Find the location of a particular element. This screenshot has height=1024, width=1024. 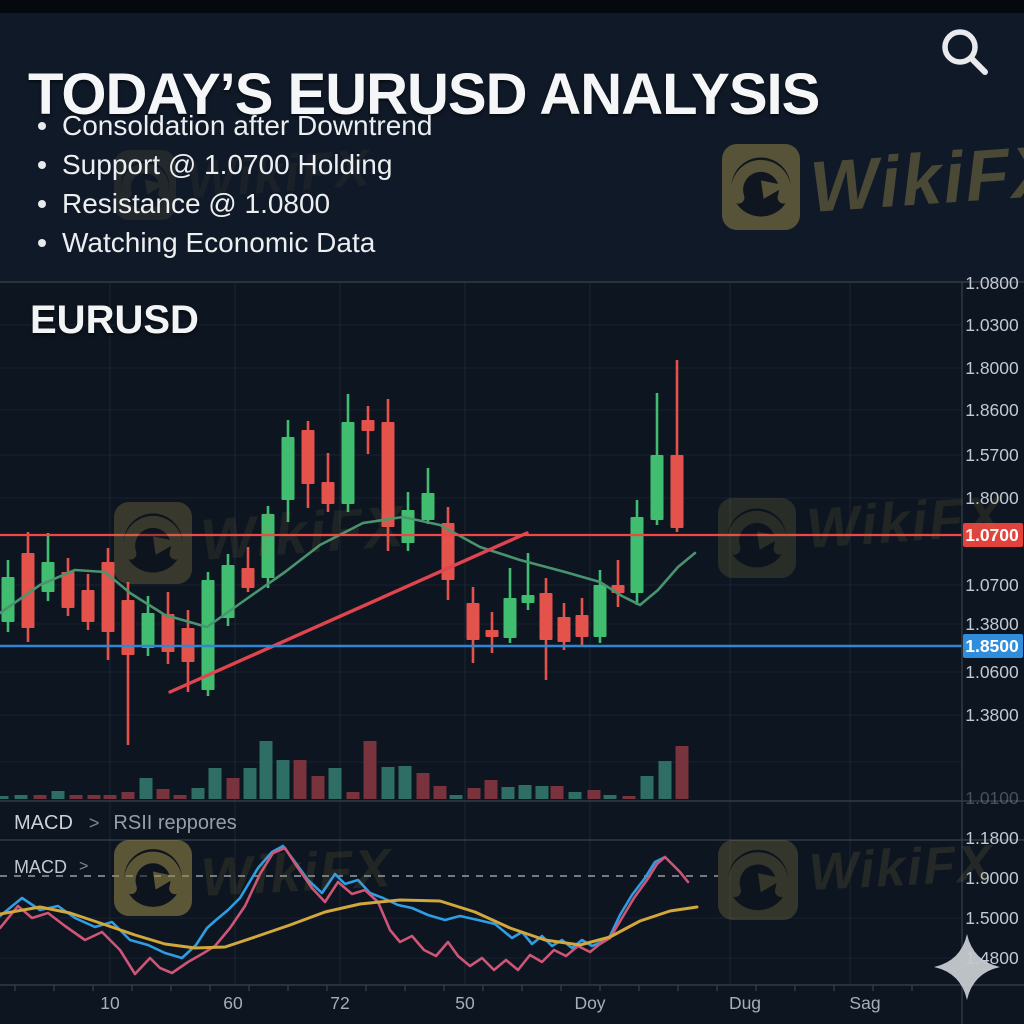

price-label-support is located at coordinates (993, 646).